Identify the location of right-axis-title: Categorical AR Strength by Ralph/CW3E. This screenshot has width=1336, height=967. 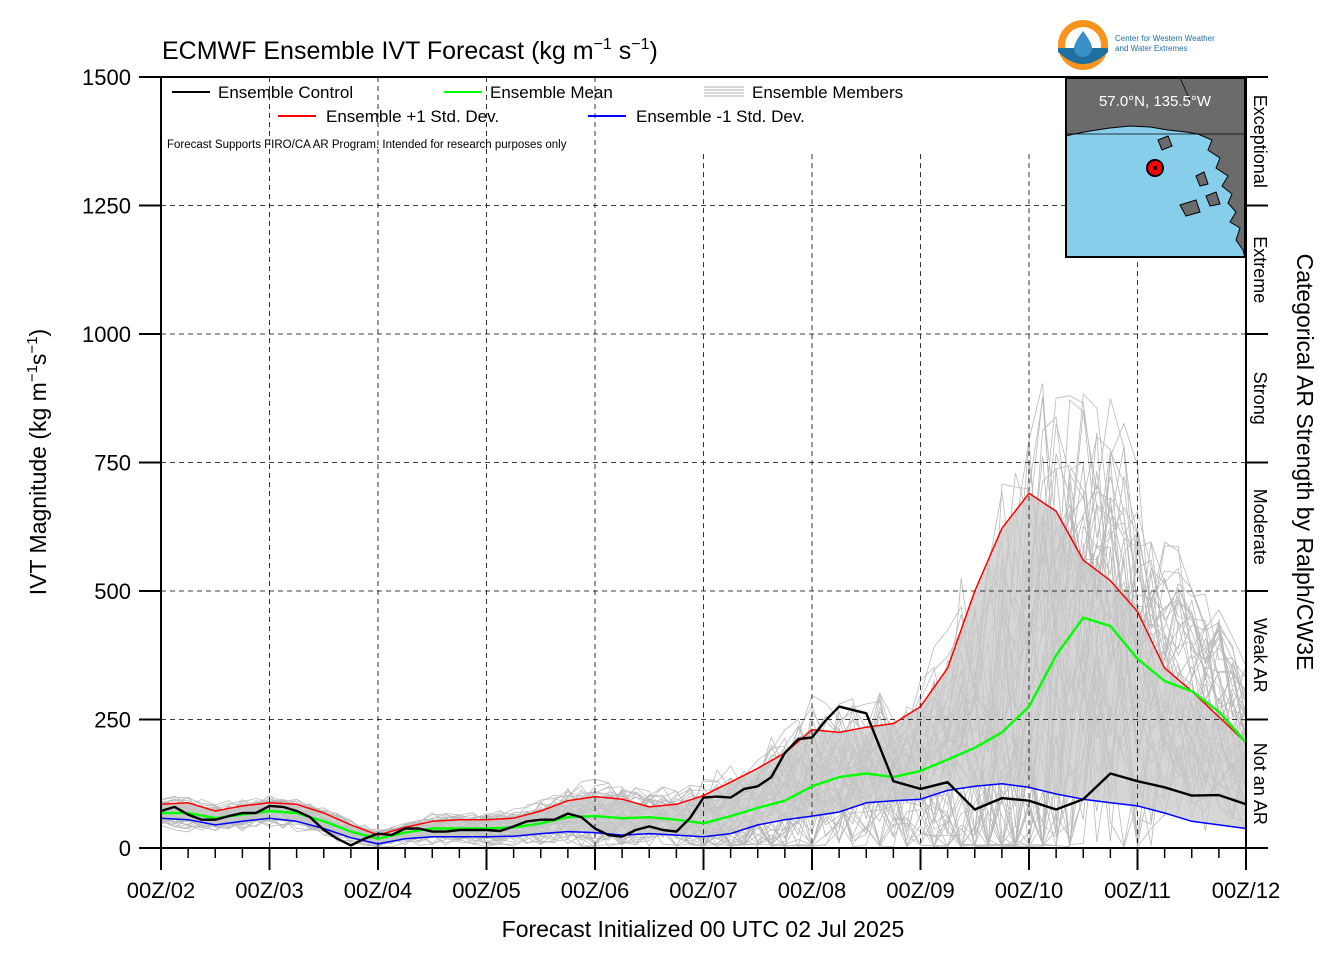
(1305, 462).